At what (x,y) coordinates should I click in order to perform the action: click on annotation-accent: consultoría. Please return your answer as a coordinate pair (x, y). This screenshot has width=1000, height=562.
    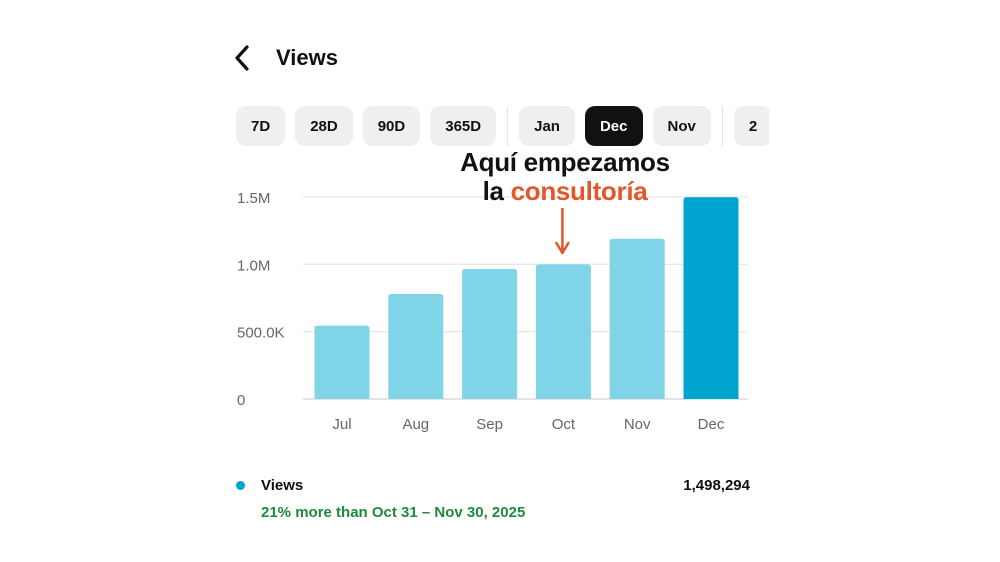
    Looking at the image, I should click on (579, 191).